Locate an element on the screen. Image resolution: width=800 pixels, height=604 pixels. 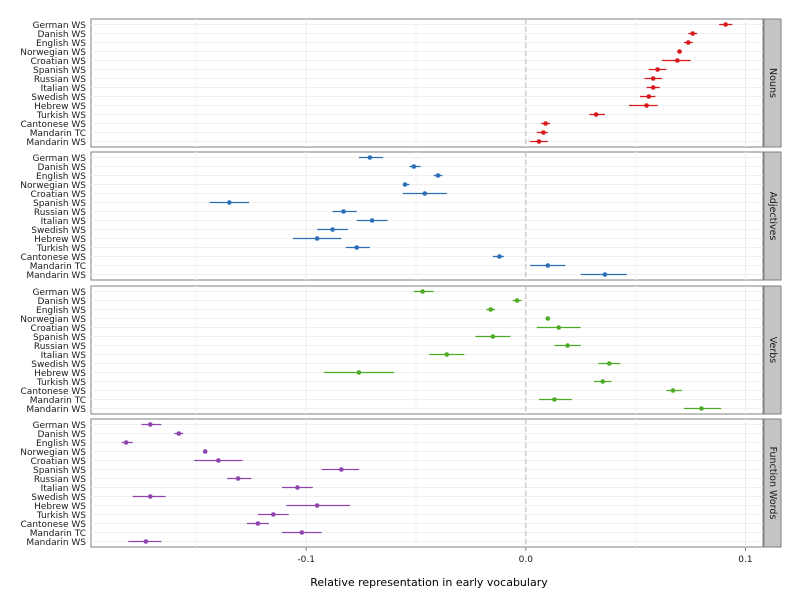
x-tick-label: -0.1 is located at coordinates (306, 560).